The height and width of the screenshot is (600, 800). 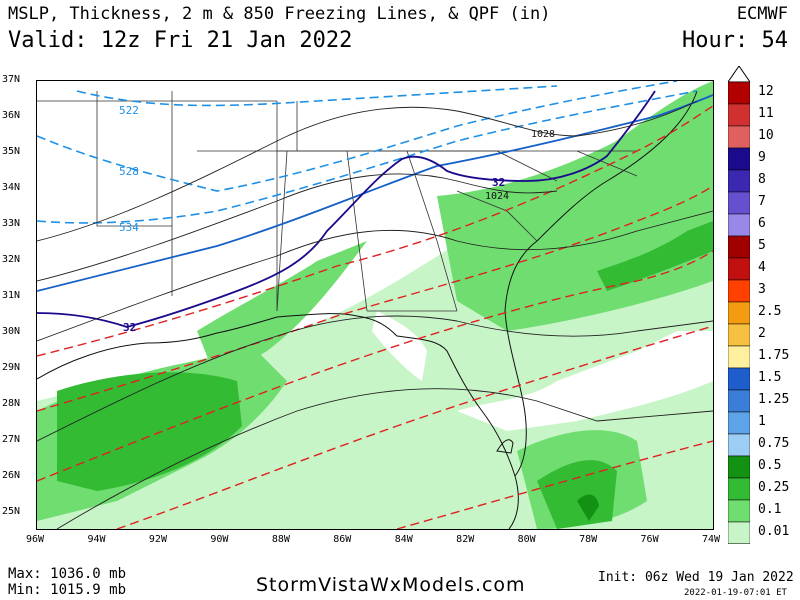 I want to click on model-name: ECMWF, so click(x=762, y=14).